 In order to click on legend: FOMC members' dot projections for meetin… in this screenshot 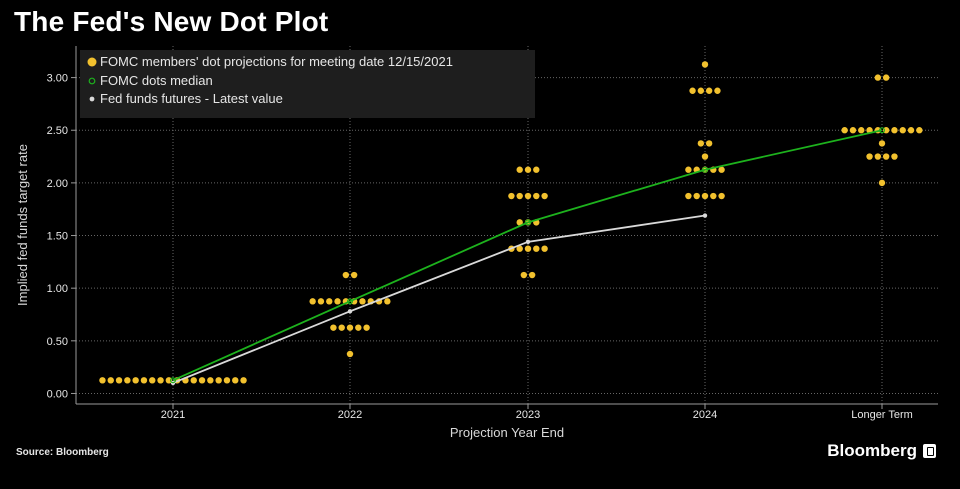, I will do `click(307, 84)`.